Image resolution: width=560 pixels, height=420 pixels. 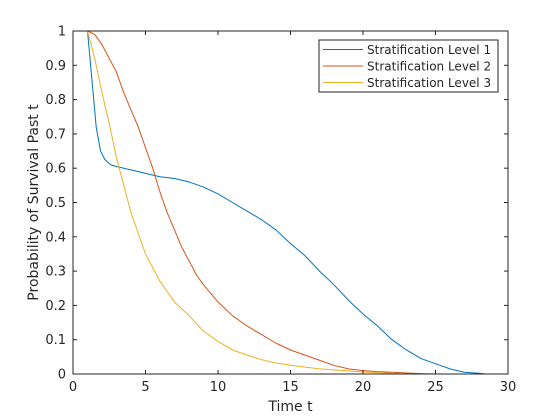 I want to click on y-tick-label: 0.1, so click(x=55, y=340).